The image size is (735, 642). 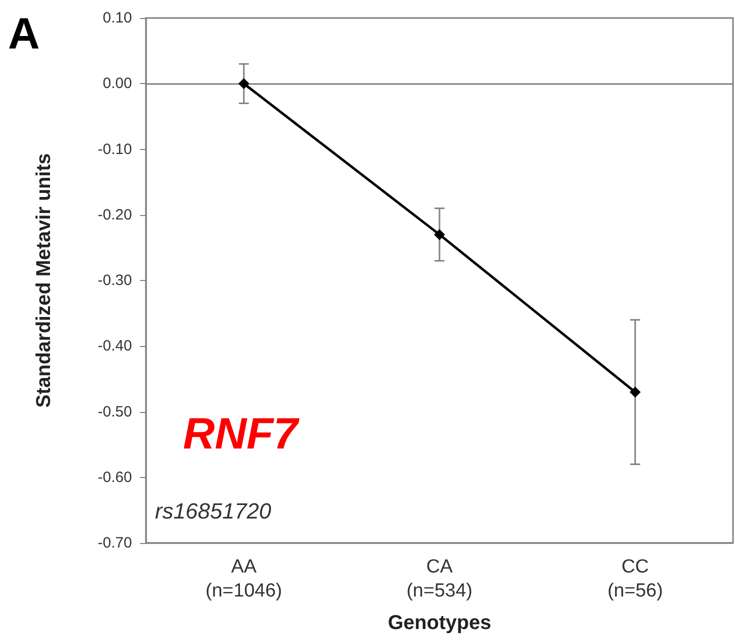 What do you see at coordinates (244, 579) in the screenshot?
I see `x-tick-label: AA (n=1046)` at bounding box center [244, 579].